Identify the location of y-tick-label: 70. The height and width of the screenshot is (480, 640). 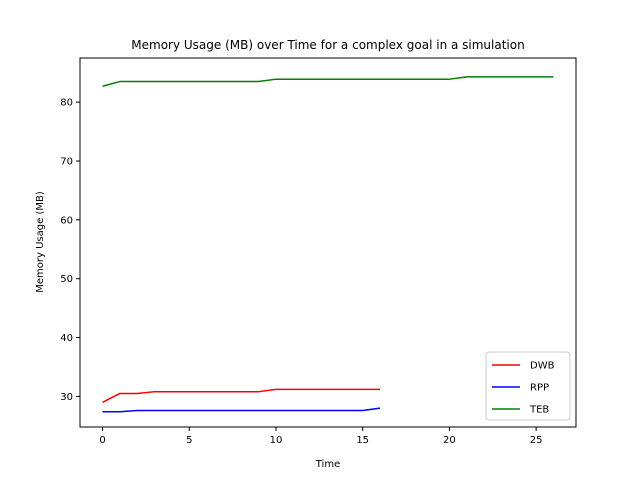
(66, 161).